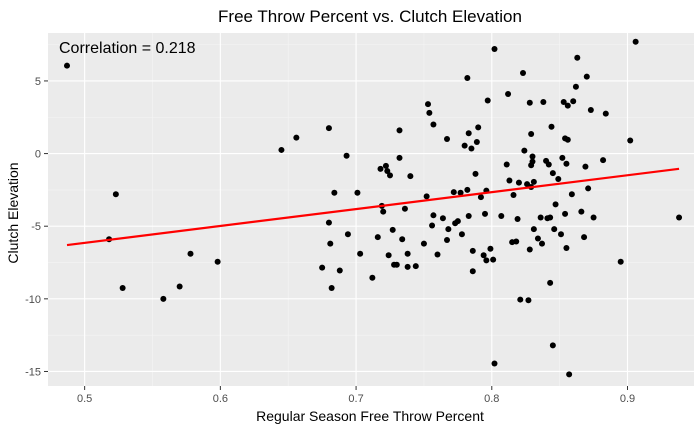 The width and height of the screenshot is (700, 432). Describe the element at coordinates (627, 399) in the screenshot. I see `x-tick-label: 0.9` at that location.